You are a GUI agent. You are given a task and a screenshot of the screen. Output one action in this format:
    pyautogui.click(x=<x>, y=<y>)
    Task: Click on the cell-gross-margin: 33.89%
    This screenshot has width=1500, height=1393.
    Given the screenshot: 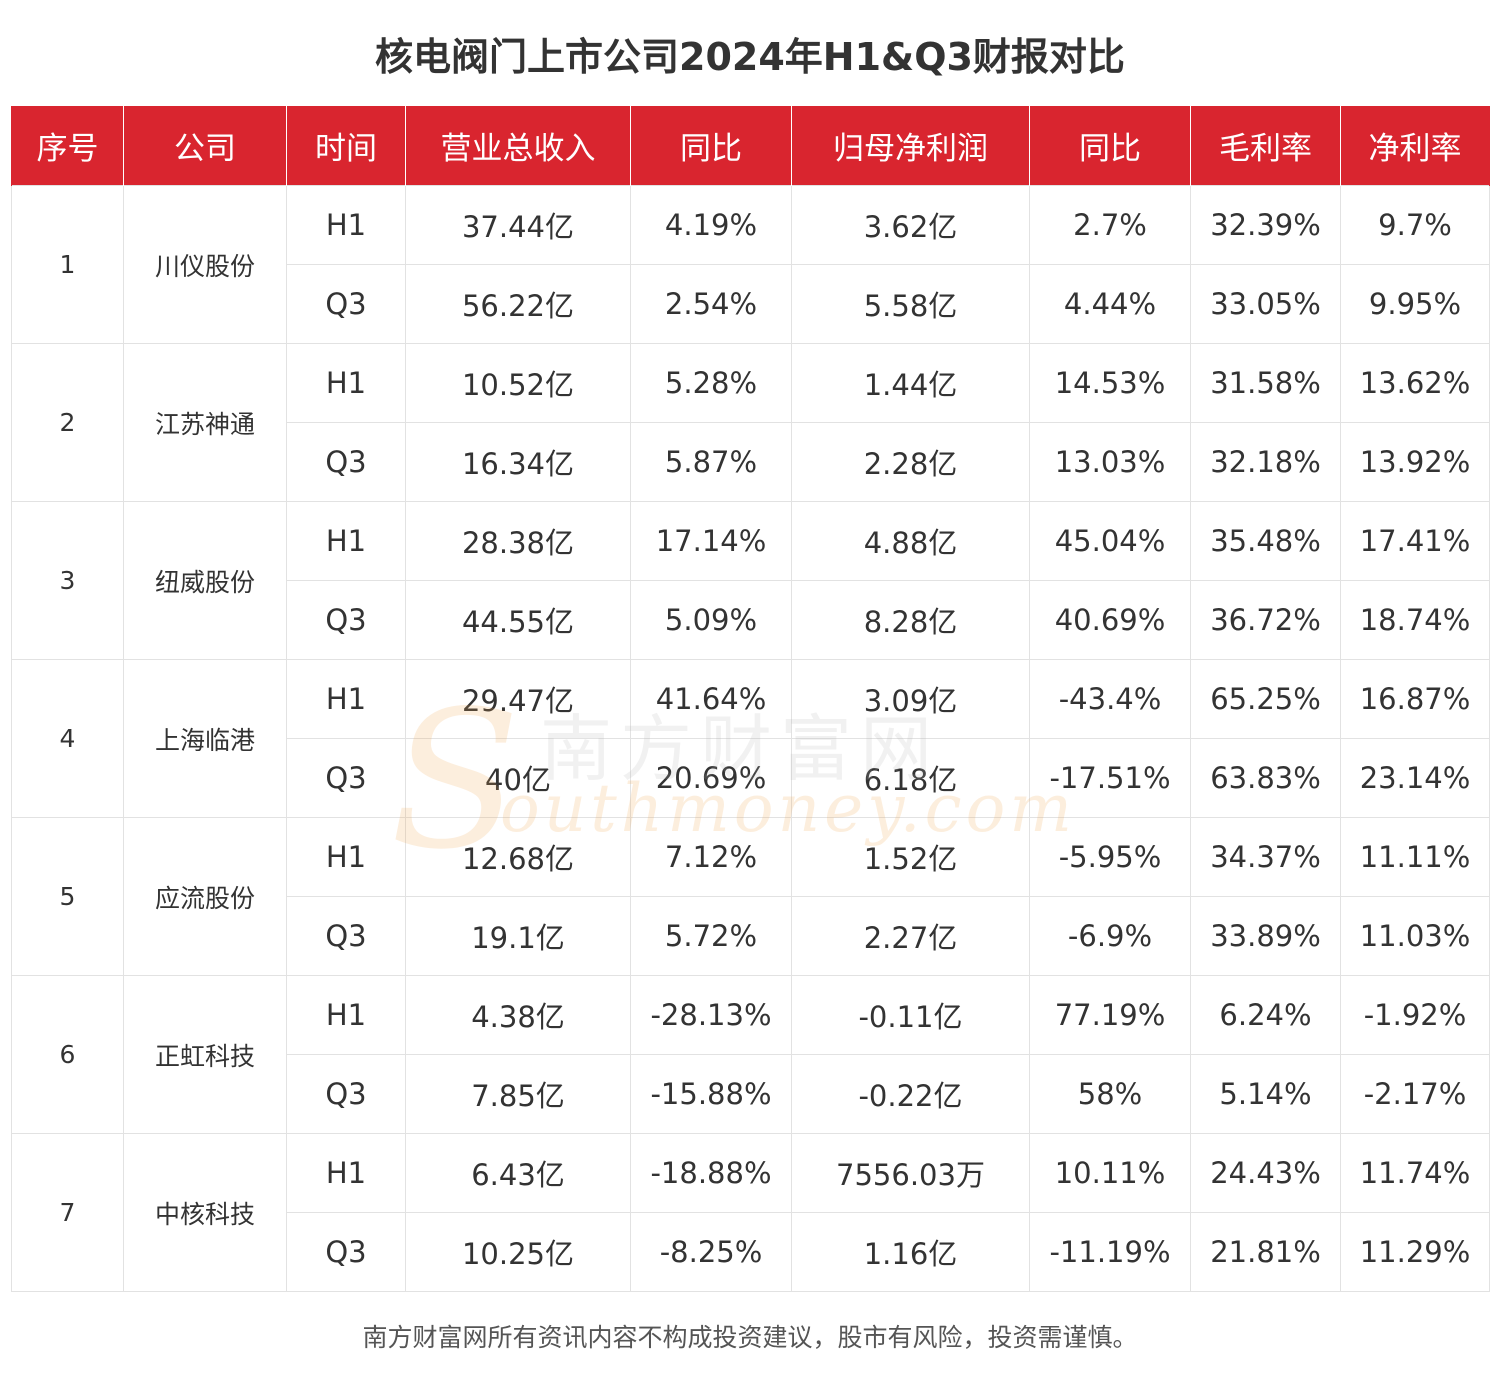 What is the action you would take?
    pyautogui.click(x=1265, y=936)
    